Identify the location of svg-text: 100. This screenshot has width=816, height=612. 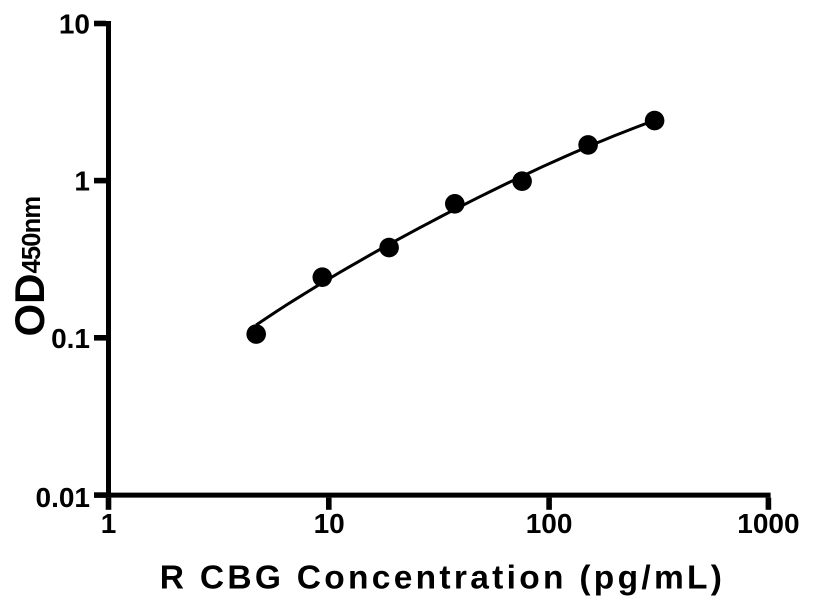
(549, 523).